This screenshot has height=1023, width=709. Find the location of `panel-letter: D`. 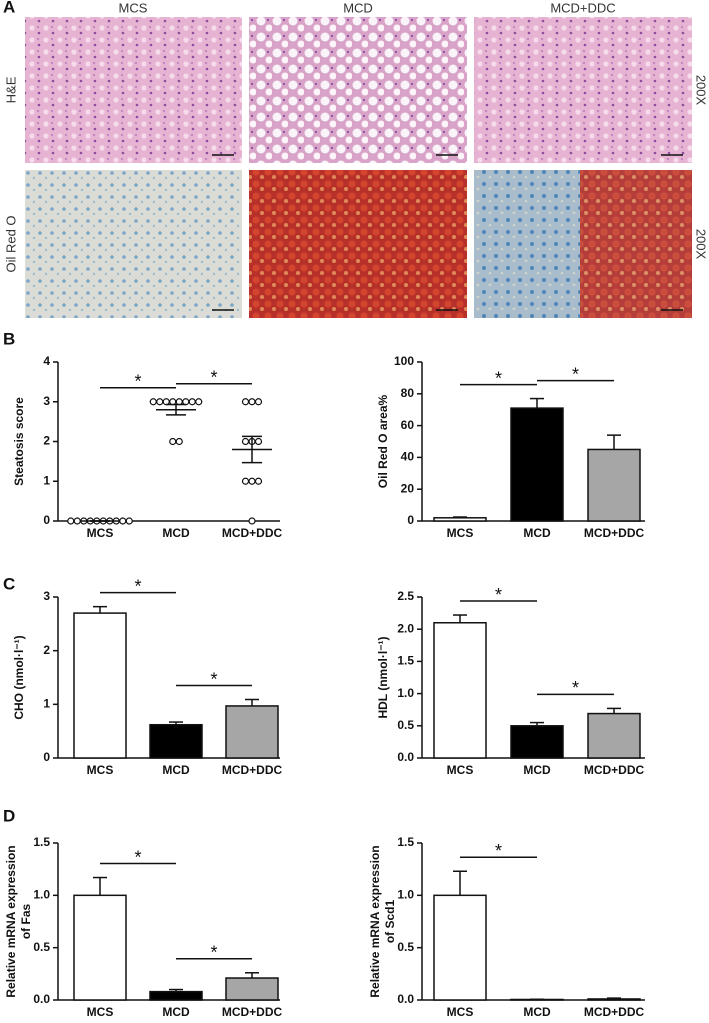

panel-letter: D is located at coordinates (9, 815).